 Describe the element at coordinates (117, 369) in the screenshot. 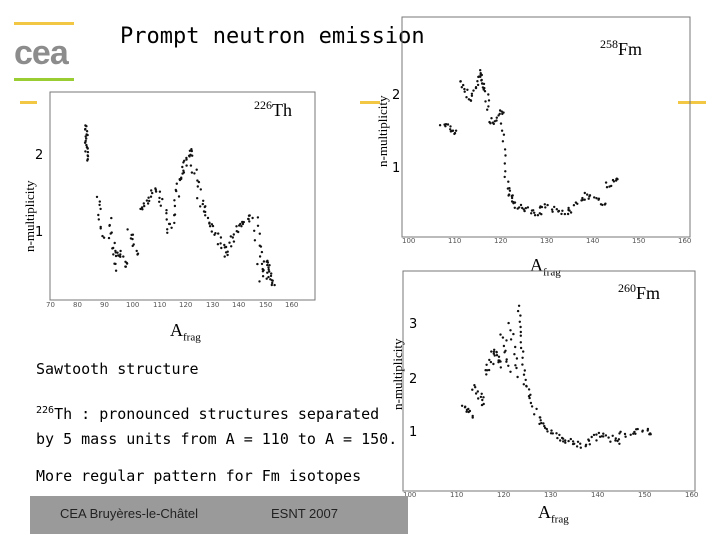

I see `sawtooth-text: Sawtooth structure` at that location.